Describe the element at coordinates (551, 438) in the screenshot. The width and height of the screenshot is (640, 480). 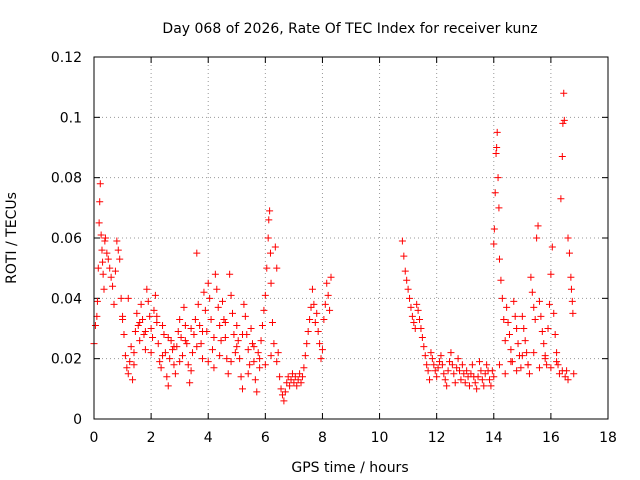
I see `x-tick-label: 16` at that location.